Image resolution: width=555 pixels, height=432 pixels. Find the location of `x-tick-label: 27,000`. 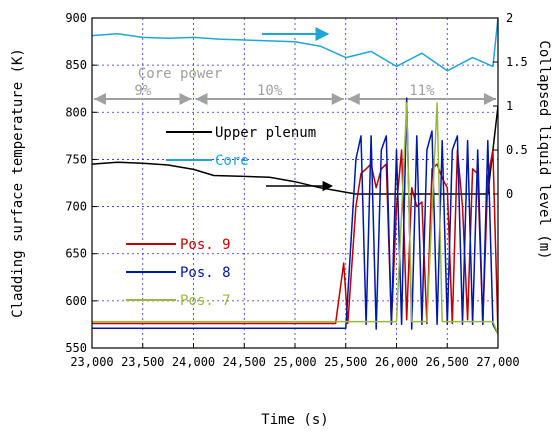

x-tick-label: 27,000 is located at coordinates (497, 362).